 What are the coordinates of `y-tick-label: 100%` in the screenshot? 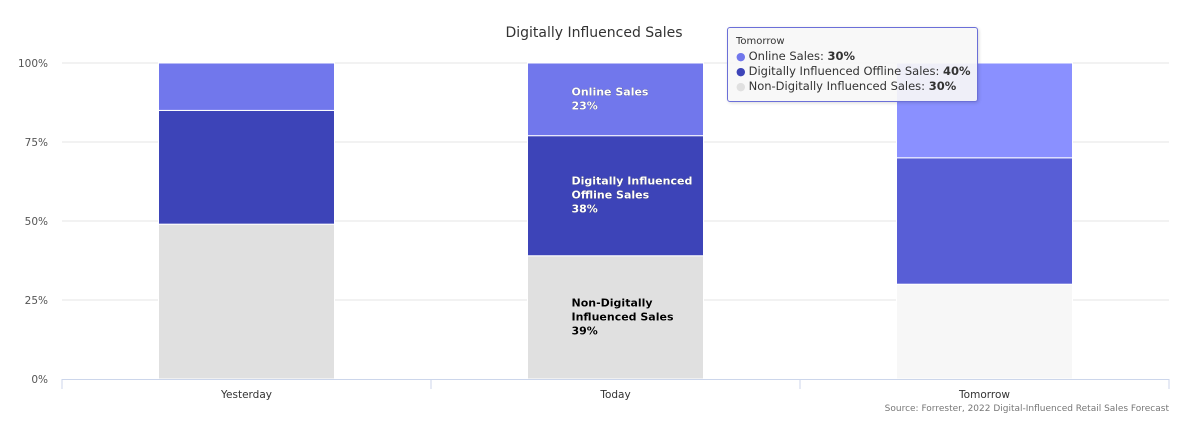 It's located at (33, 64).